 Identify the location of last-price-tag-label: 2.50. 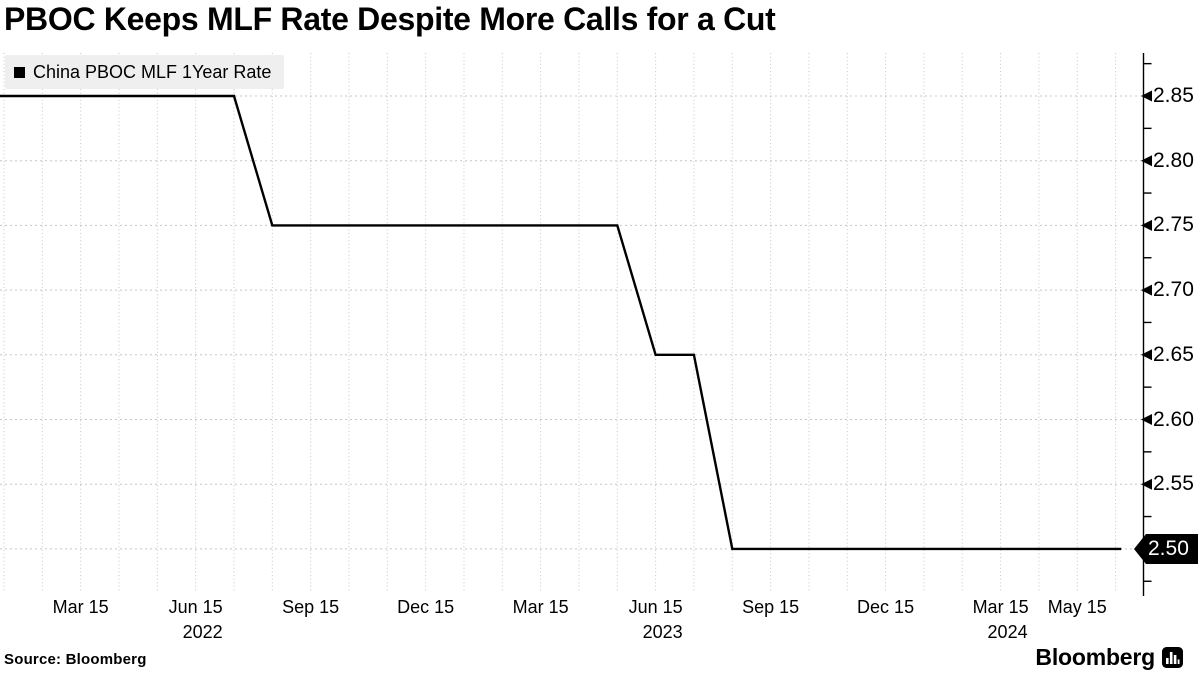
(1172, 549).